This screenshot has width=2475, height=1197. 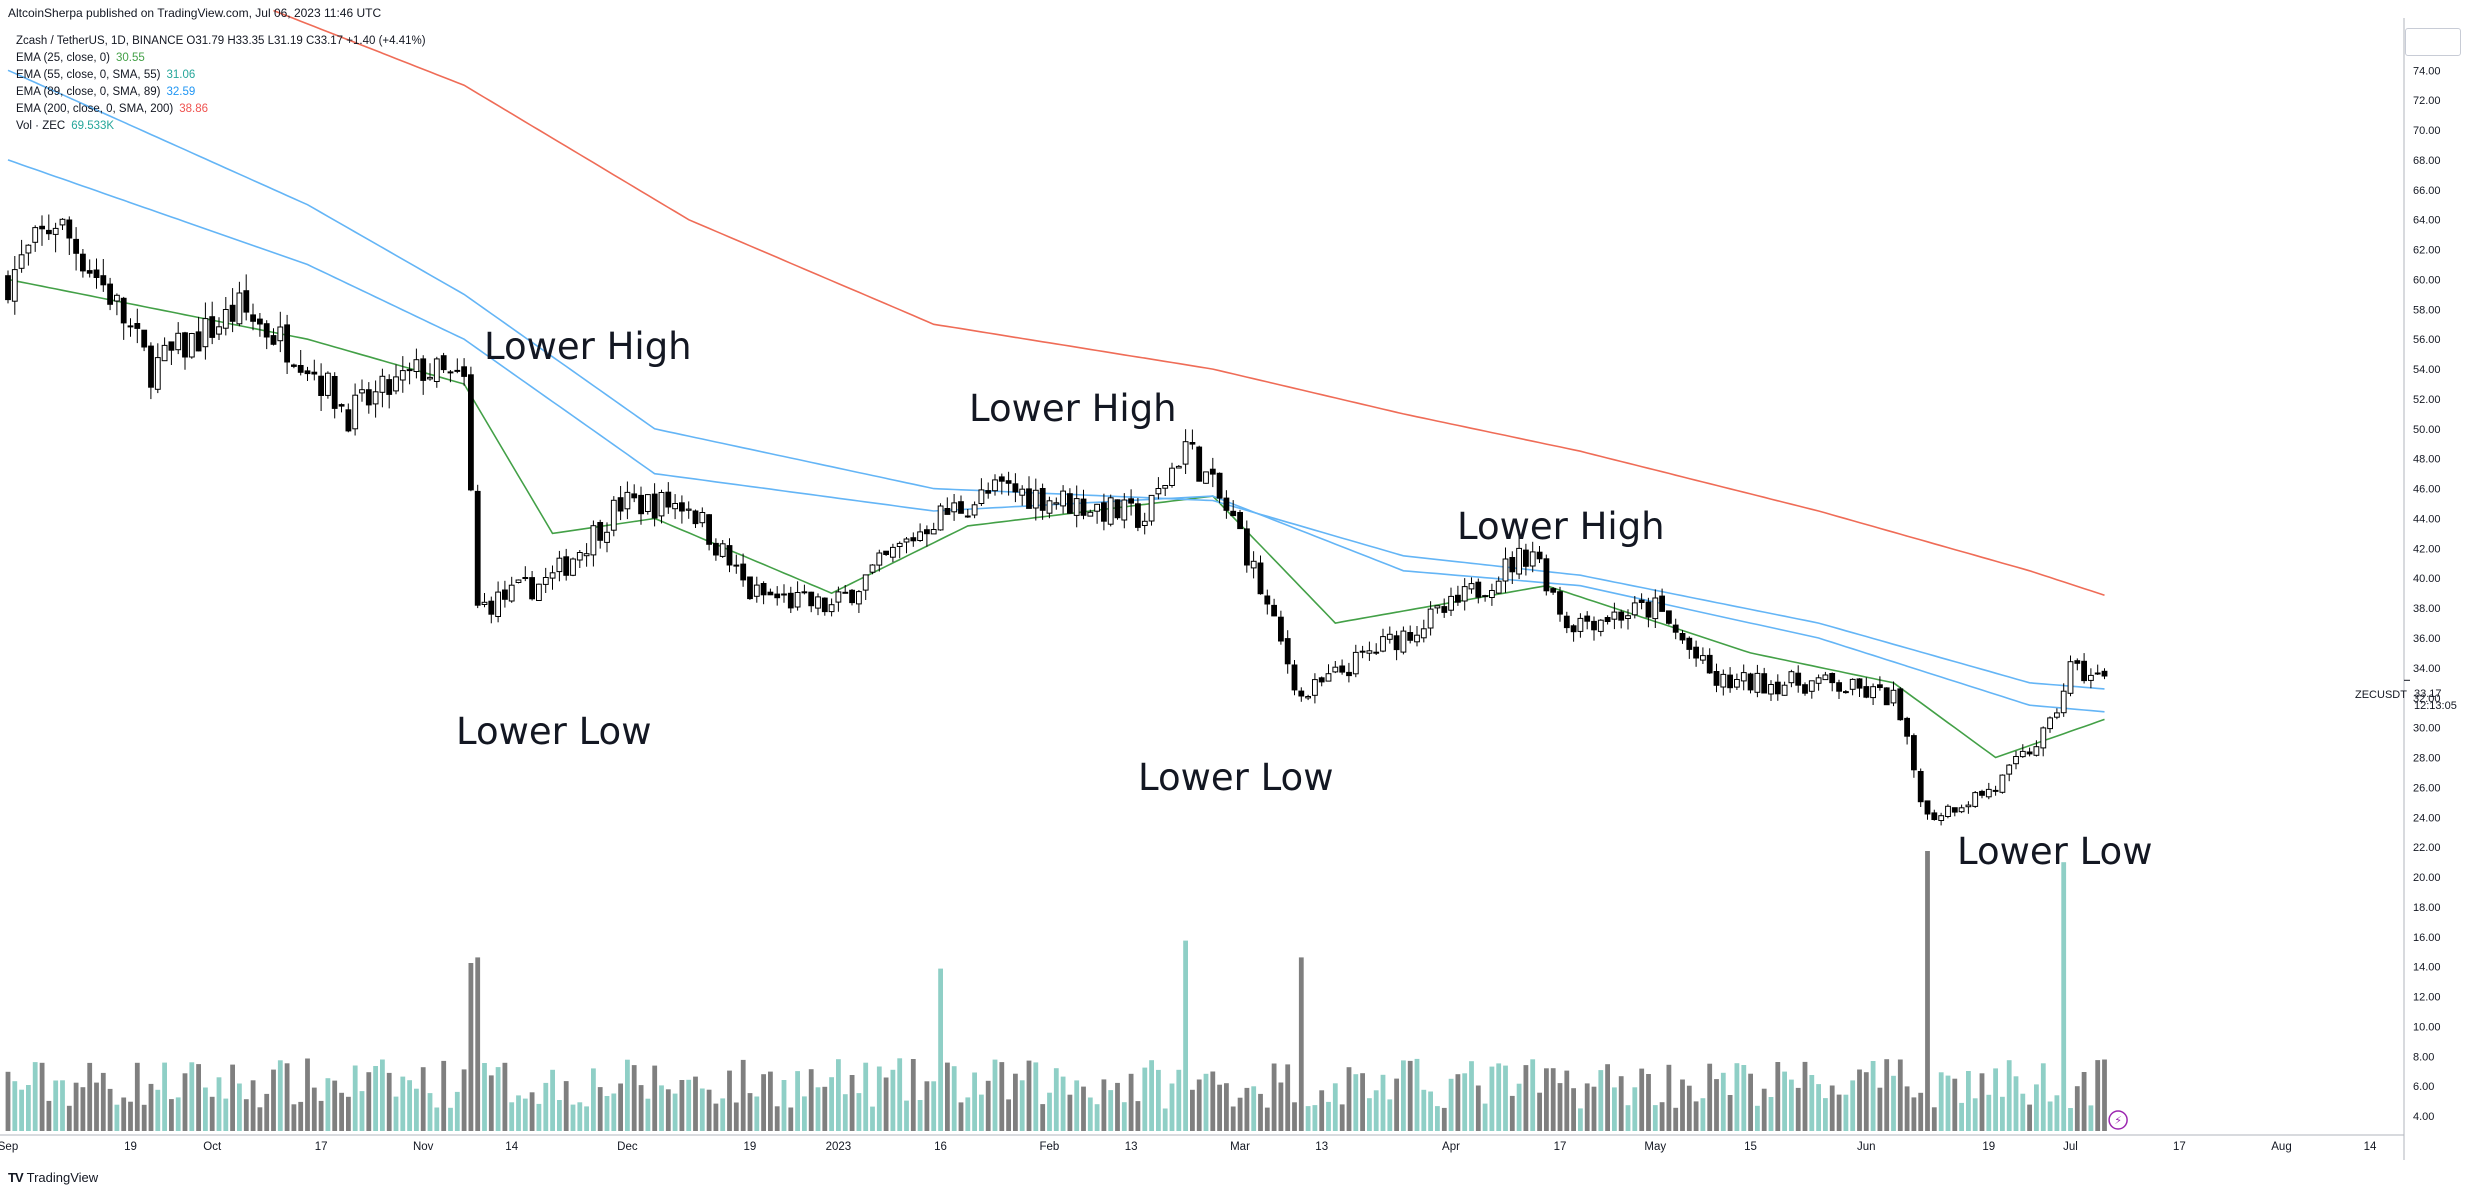 I want to click on tradingview-logo-icon: TV, so click(x=16, y=1177).